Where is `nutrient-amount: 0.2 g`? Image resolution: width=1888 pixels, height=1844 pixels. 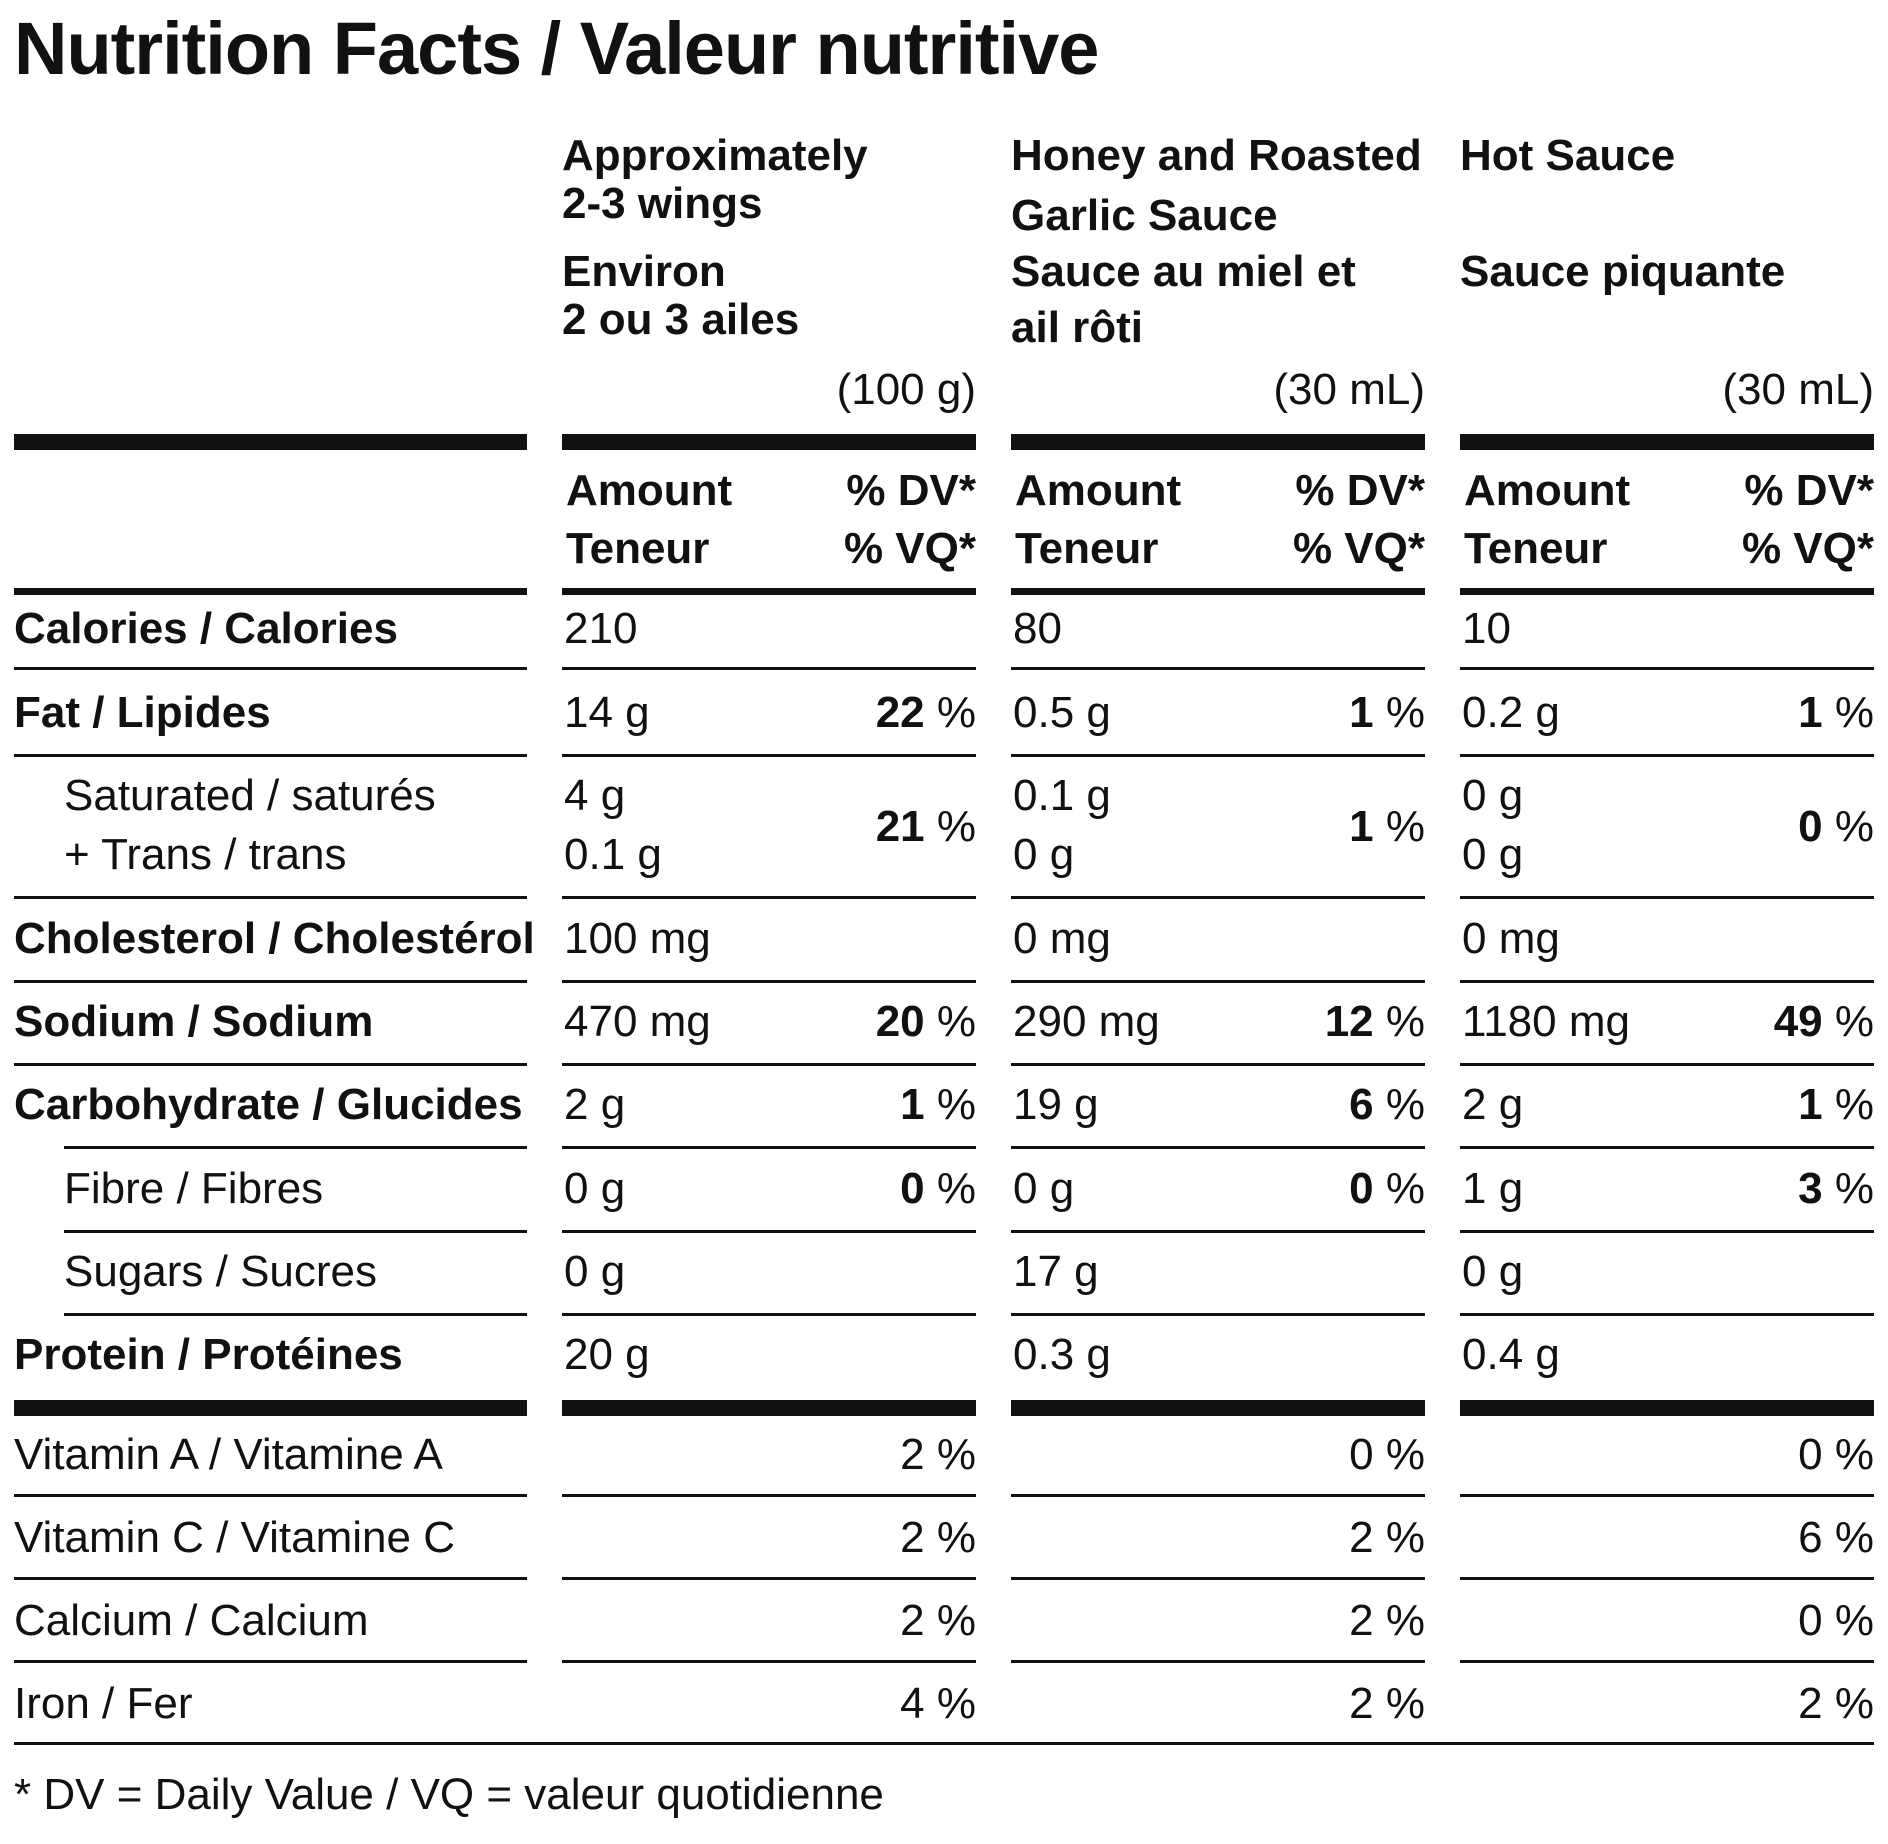 nutrient-amount: 0.2 g is located at coordinates (1511, 712).